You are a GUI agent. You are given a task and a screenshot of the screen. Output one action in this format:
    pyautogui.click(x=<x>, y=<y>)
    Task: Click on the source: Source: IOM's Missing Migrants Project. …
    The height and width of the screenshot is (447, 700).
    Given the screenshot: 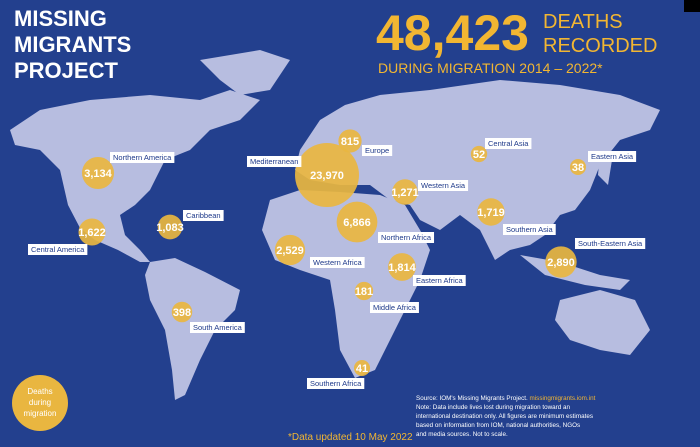 What is the action you would take?
    pyautogui.click(x=506, y=398)
    